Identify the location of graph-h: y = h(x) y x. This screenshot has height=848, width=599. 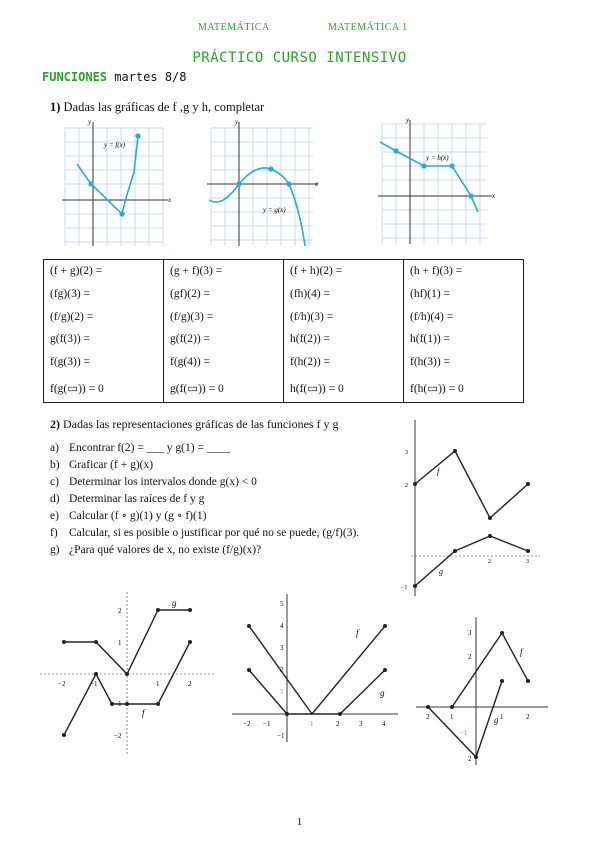
(437, 181).